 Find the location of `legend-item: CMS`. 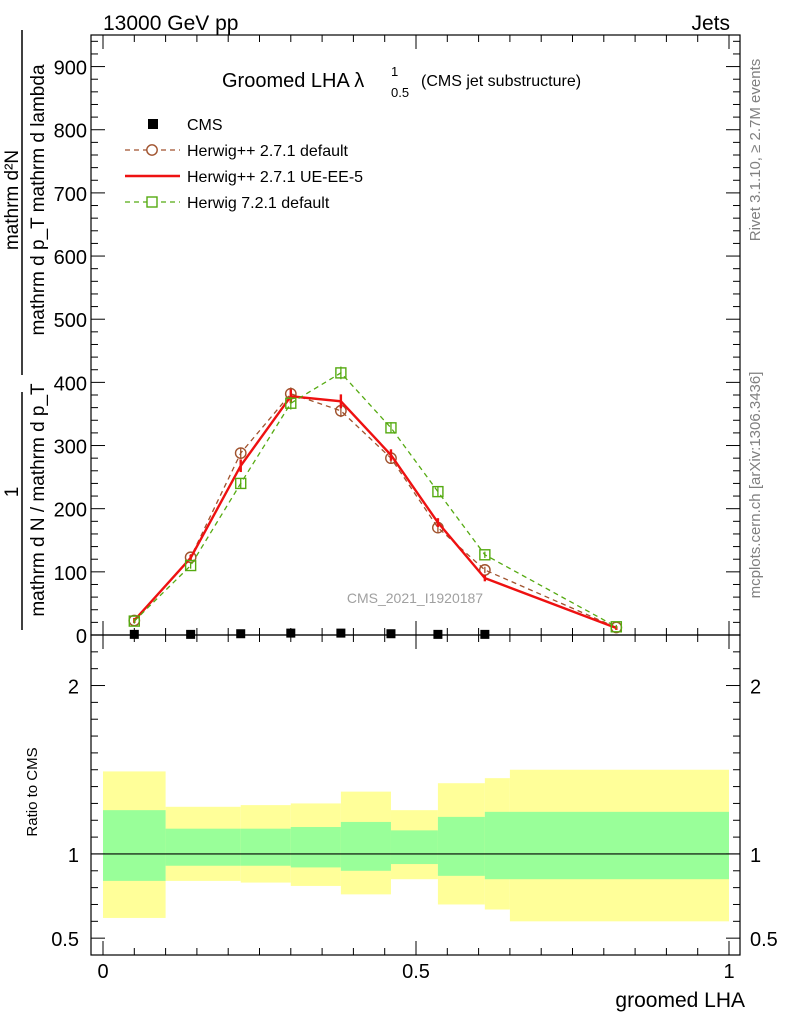

legend-item: CMS is located at coordinates (185, 125).